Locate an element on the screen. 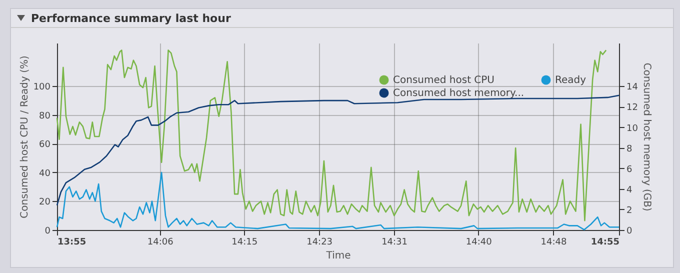 This screenshot has width=680, height=273. x-tick-label: 14:55 is located at coordinates (605, 243).